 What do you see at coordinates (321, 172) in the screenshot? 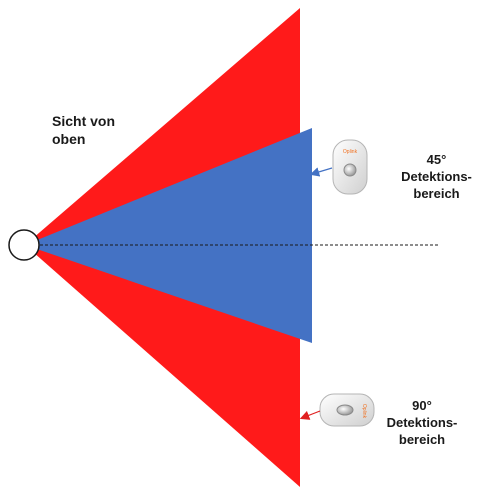
I see `sensor-45-arrow` at bounding box center [321, 172].